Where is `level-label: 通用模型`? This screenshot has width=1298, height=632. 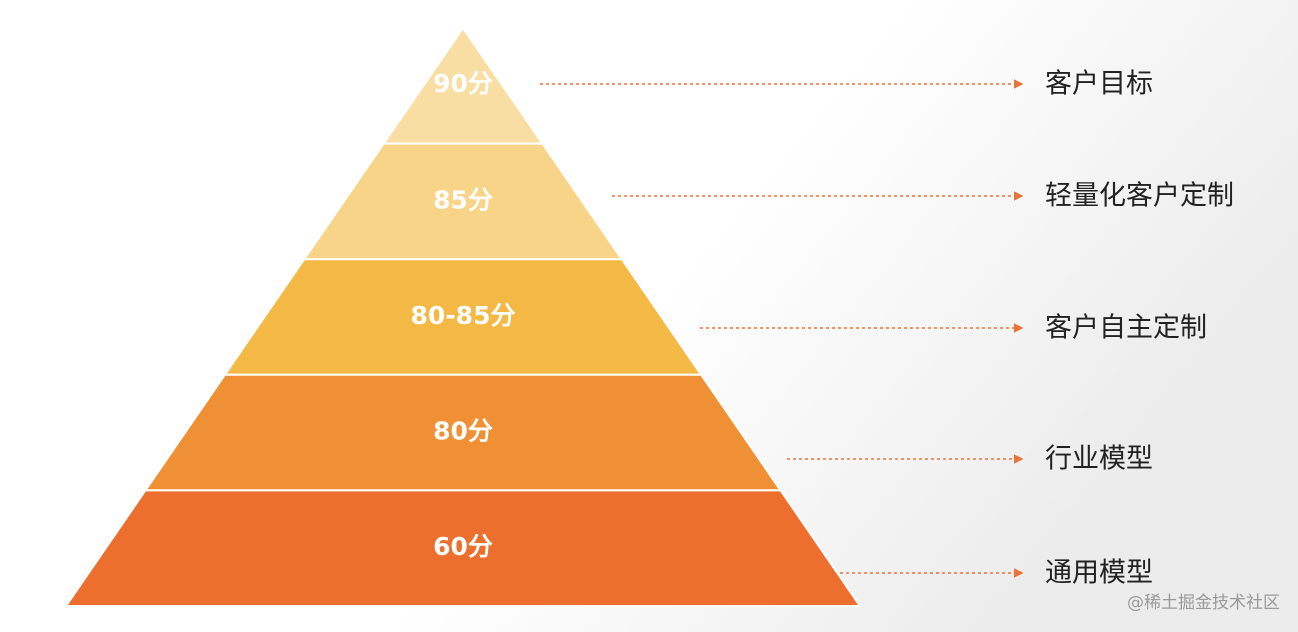
level-label: 通用模型 is located at coordinates (1099, 573).